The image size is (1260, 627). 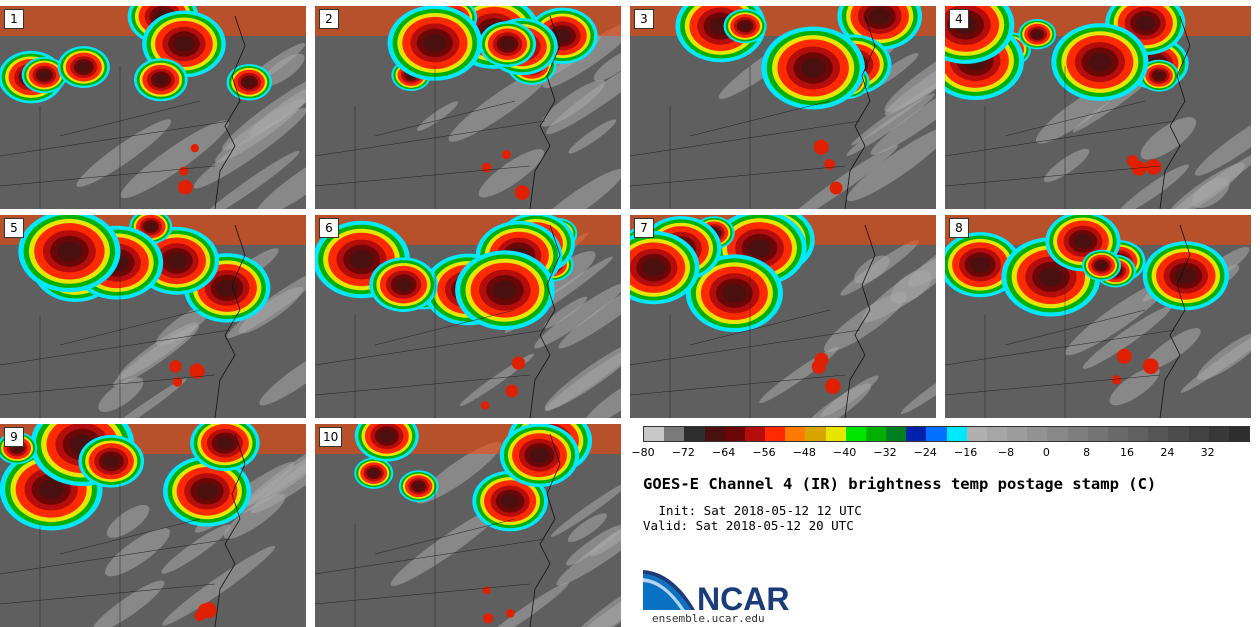 What do you see at coordinates (946, 434) in the screenshot?
I see `colorbar` at bounding box center [946, 434].